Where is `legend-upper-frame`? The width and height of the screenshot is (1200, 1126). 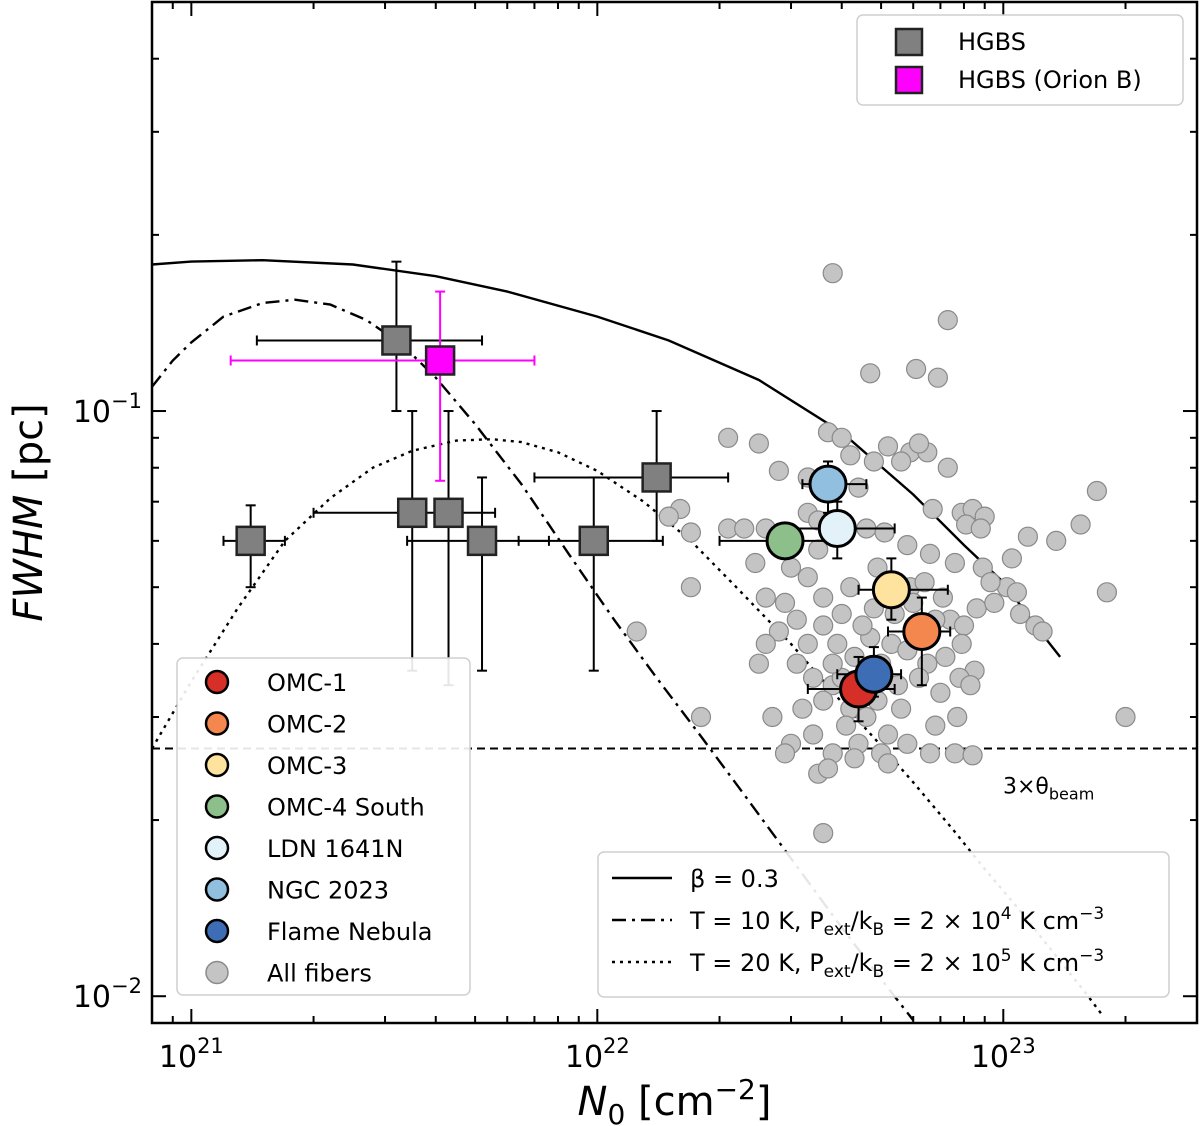 legend-upper-frame is located at coordinates (1020, 60).